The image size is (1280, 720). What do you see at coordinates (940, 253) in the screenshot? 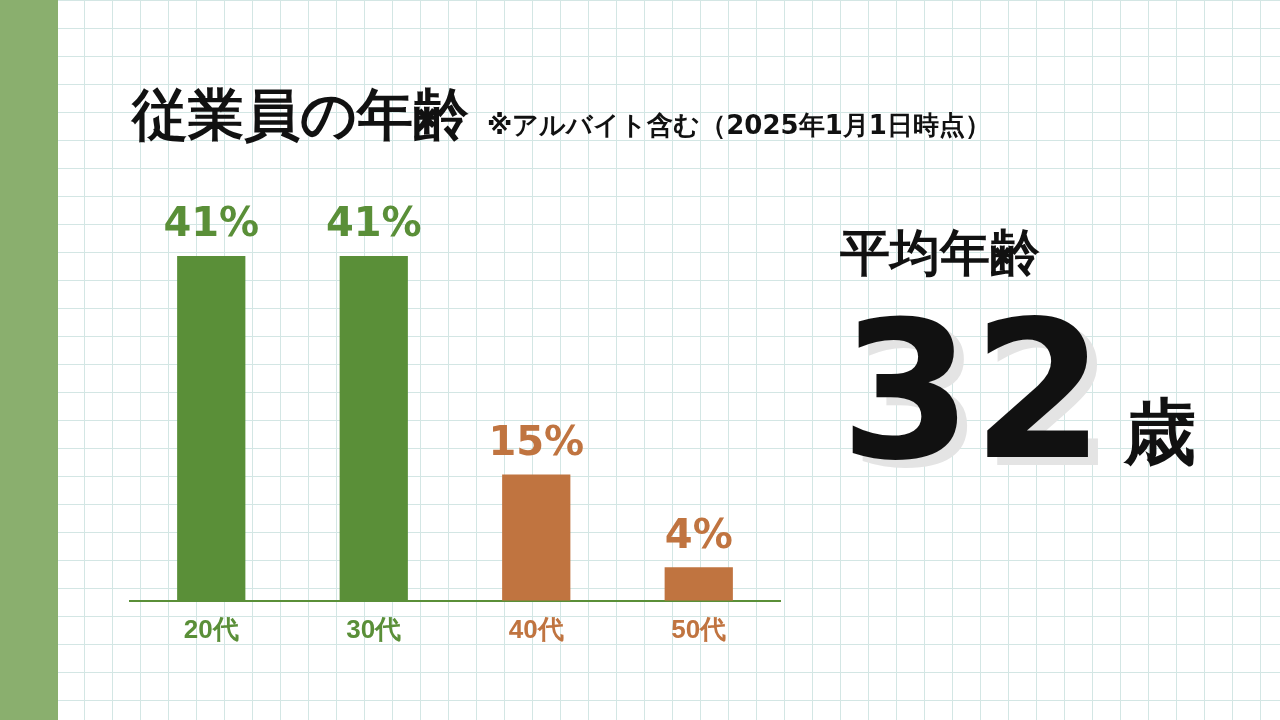
I see `text: 平均年齢` at bounding box center [940, 253].